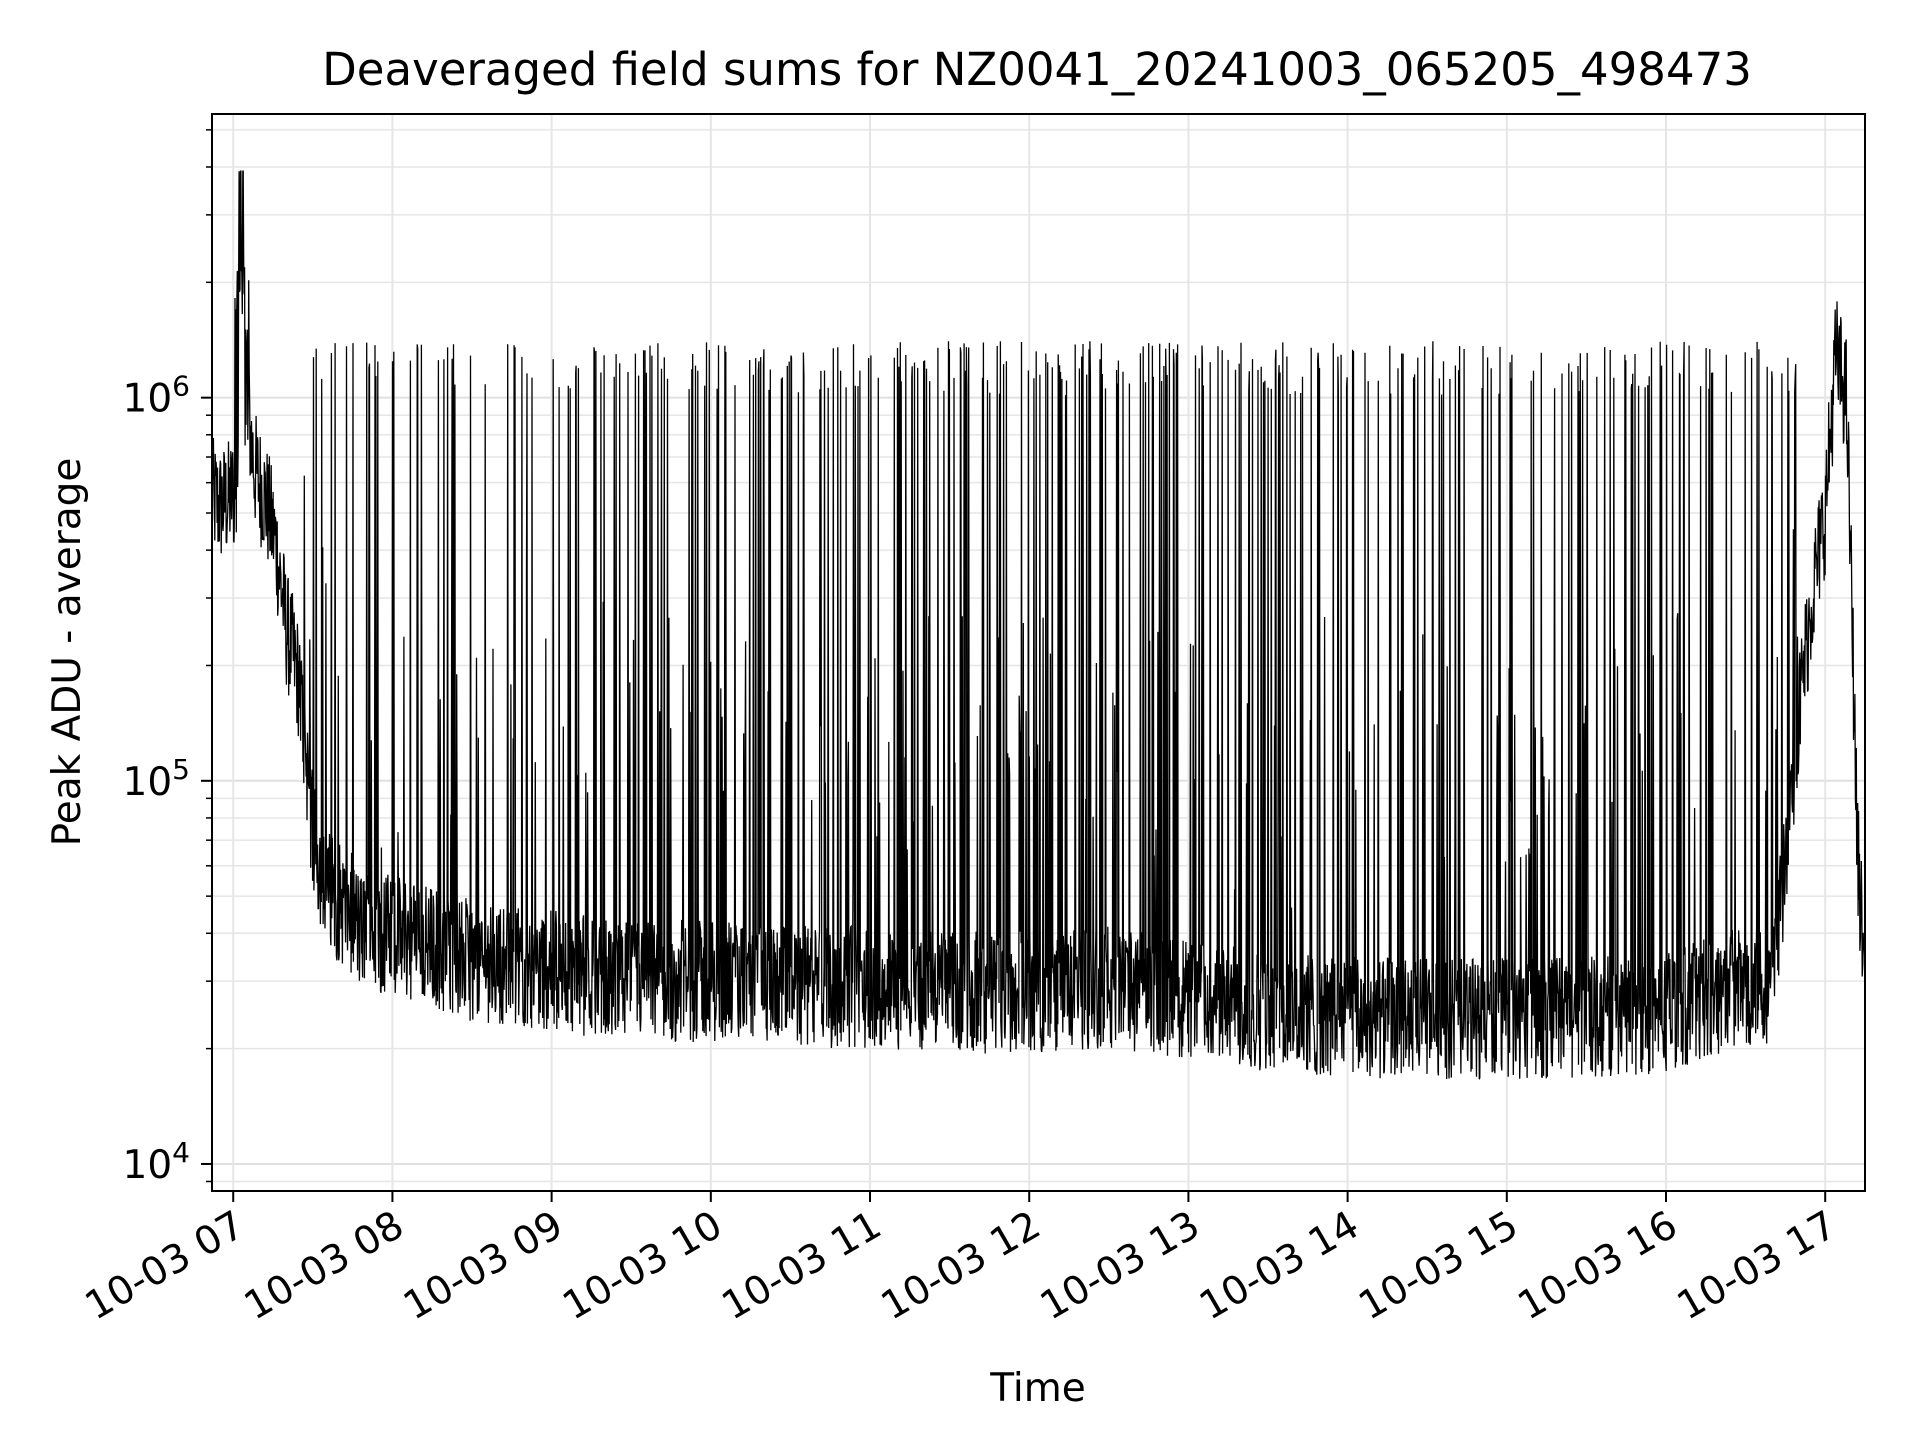  Describe the element at coordinates (1037, 1388) in the screenshot. I see `x-axis-label: Time` at that location.